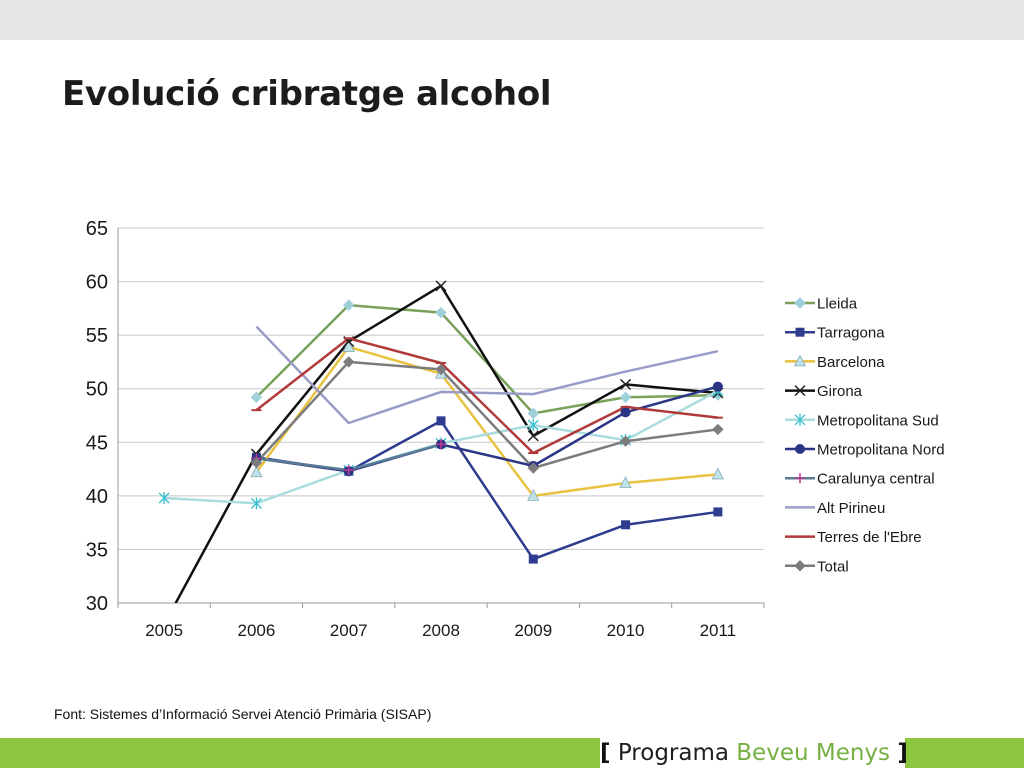  What do you see at coordinates (869, 537) in the screenshot?
I see `legend-label: Terres de l'Ebre` at bounding box center [869, 537].